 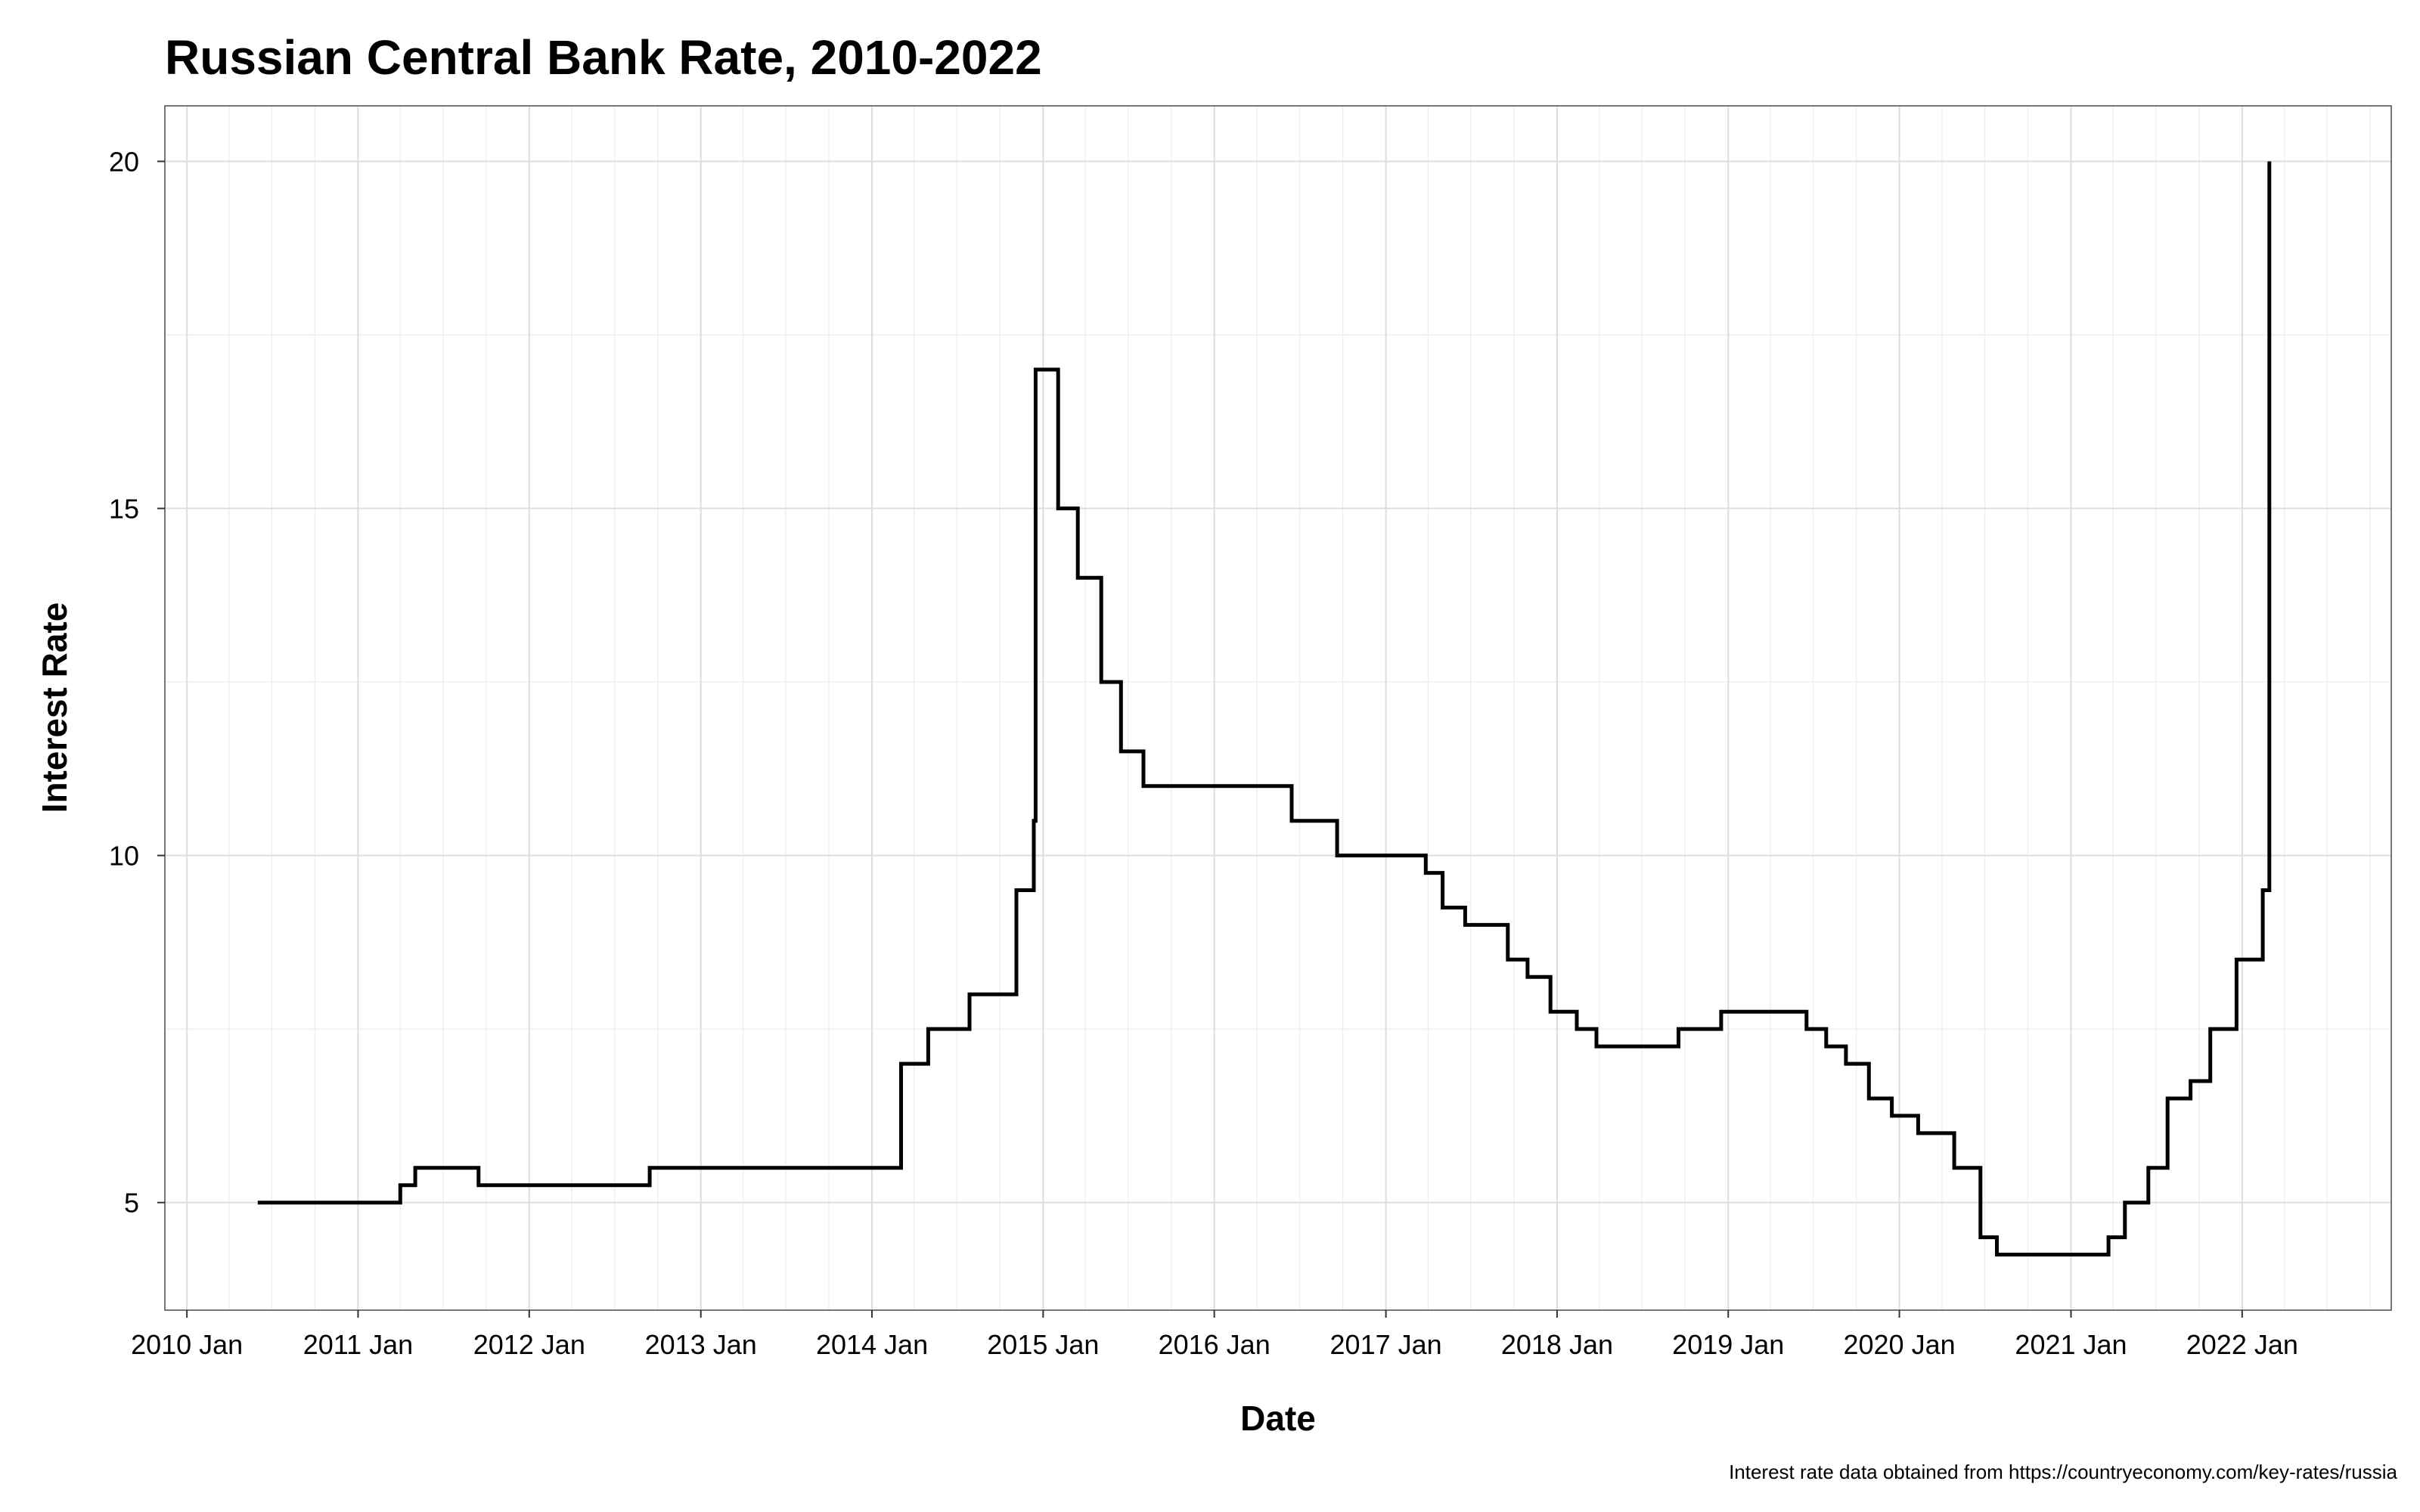 What do you see at coordinates (187, 1344) in the screenshot?
I see `x-tick-label: 2010 Jan` at bounding box center [187, 1344].